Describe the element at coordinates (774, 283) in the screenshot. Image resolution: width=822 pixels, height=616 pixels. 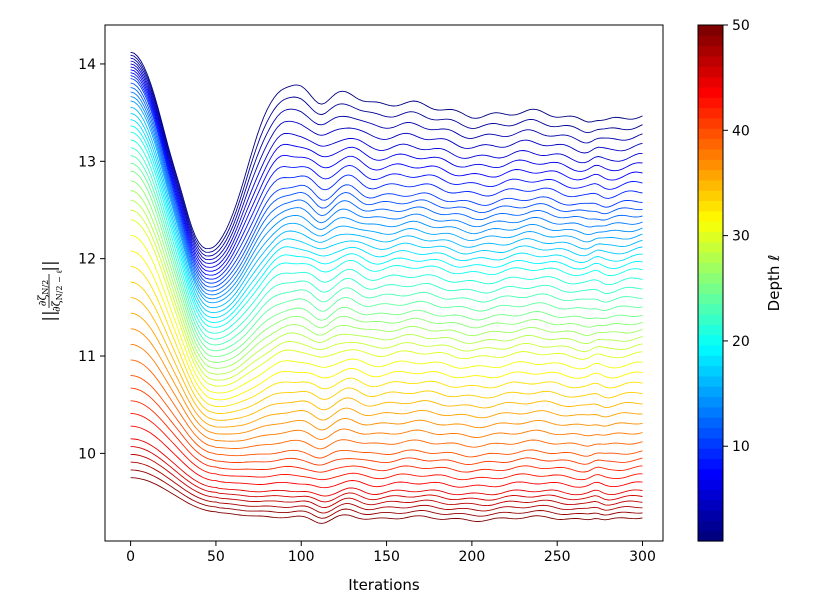
I see `colorbar-label: Depth ℓ` at that location.